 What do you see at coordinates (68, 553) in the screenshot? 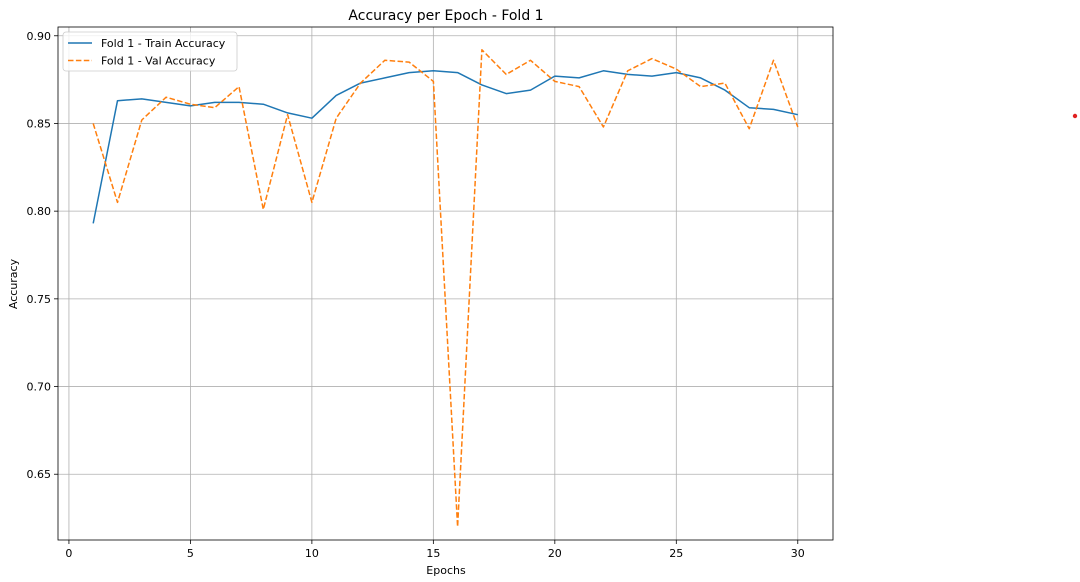
I see `x-tick-label: 0` at bounding box center [68, 553].